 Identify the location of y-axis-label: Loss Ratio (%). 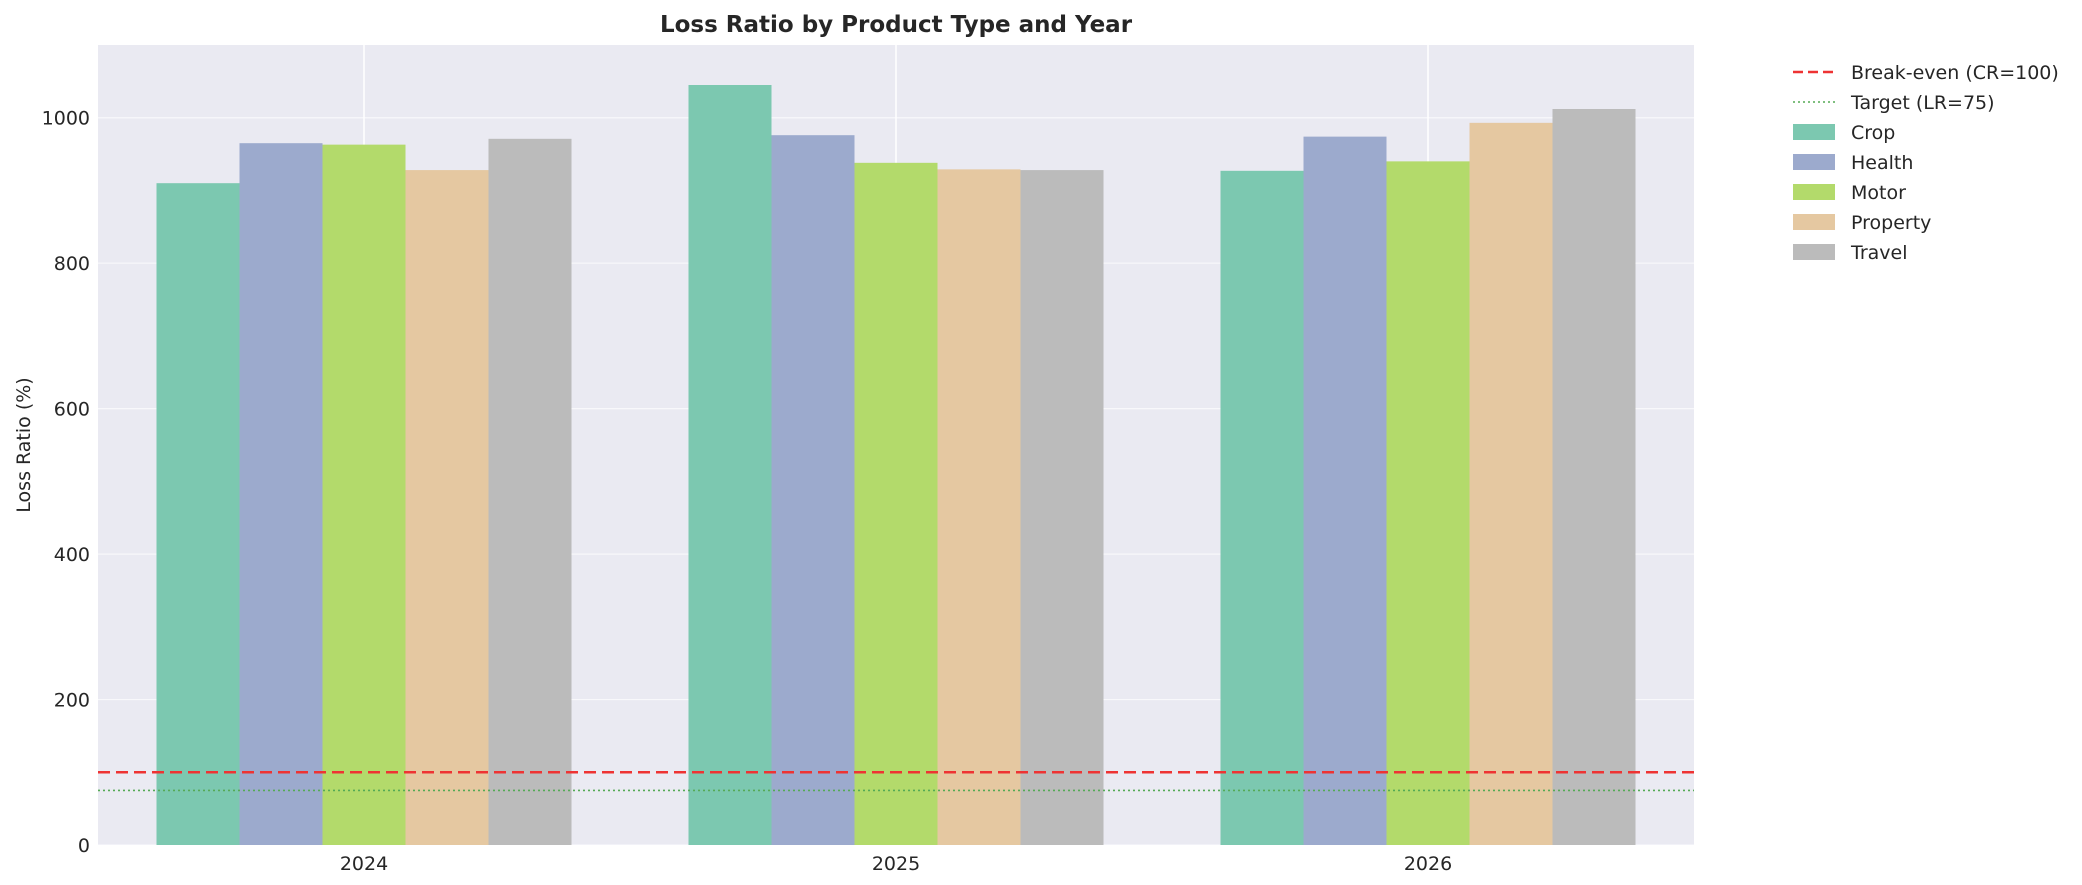
(24, 444).